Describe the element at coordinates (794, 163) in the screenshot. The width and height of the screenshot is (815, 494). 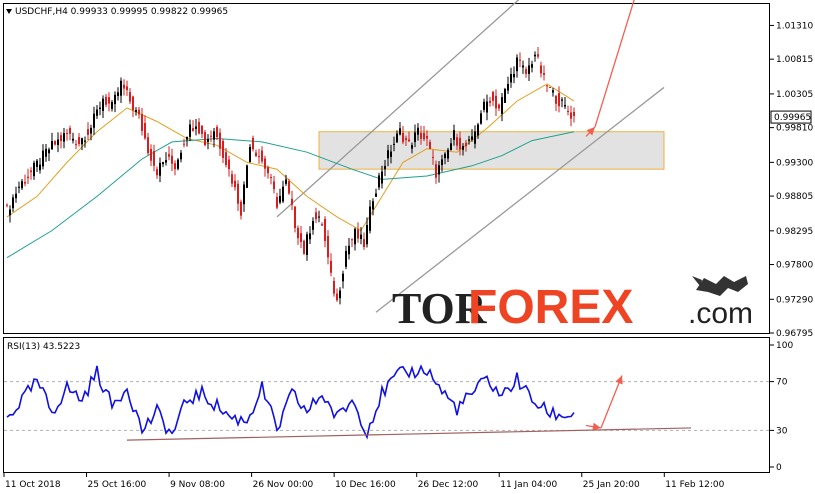
I see `price-tick-label: 0.99300` at that location.